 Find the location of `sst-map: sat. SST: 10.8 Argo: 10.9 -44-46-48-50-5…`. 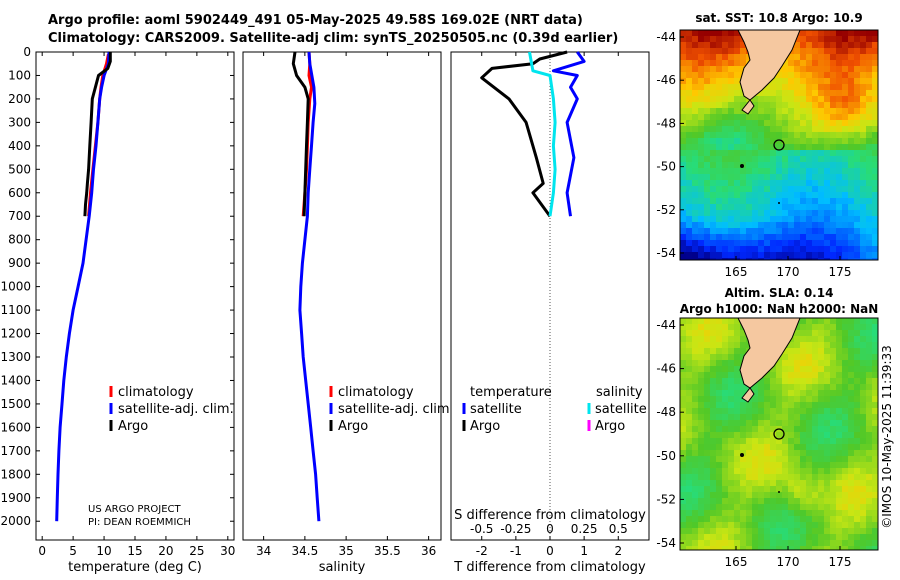

sst-map: sat. SST: 10.8 Argo: 10.9 -44-46-48-50-5… is located at coordinates (767, 145).